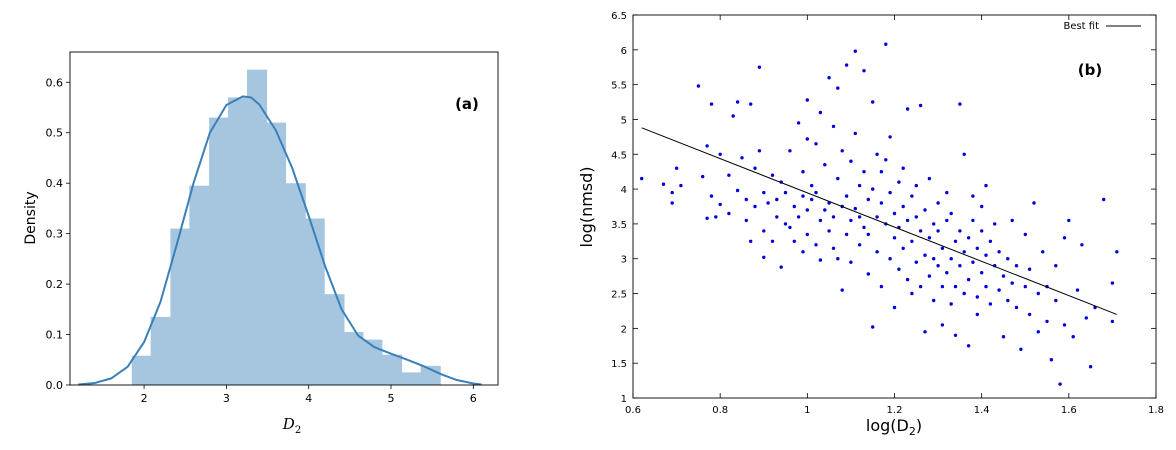 The width and height of the screenshot is (1176, 450). I want to click on x-tick-label: 4, so click(308, 398).